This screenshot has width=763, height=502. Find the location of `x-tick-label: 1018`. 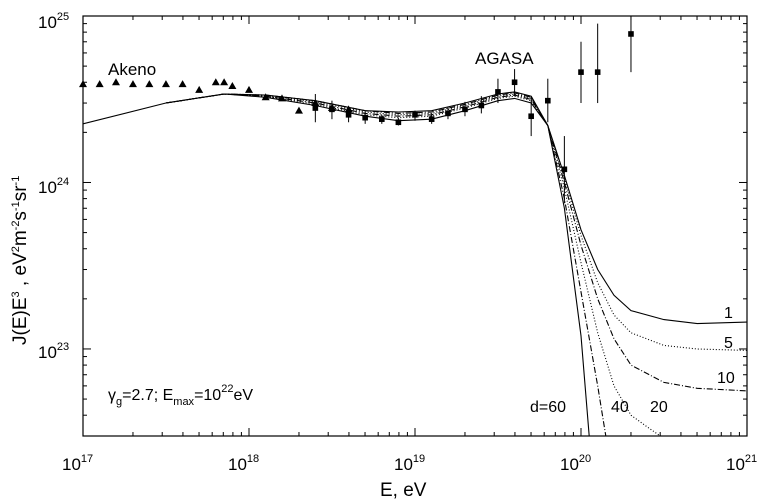

x-tick-label: 1018 is located at coordinates (243, 463).